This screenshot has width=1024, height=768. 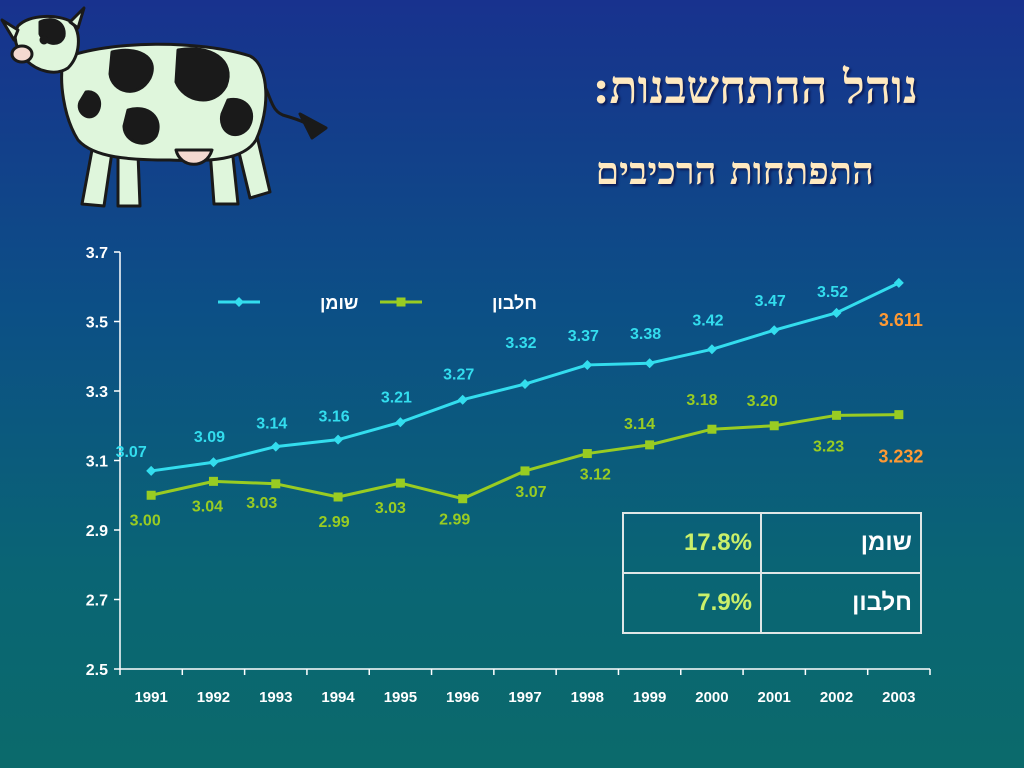 I want to click on fat-data-label: 3.47, so click(x=770, y=301).